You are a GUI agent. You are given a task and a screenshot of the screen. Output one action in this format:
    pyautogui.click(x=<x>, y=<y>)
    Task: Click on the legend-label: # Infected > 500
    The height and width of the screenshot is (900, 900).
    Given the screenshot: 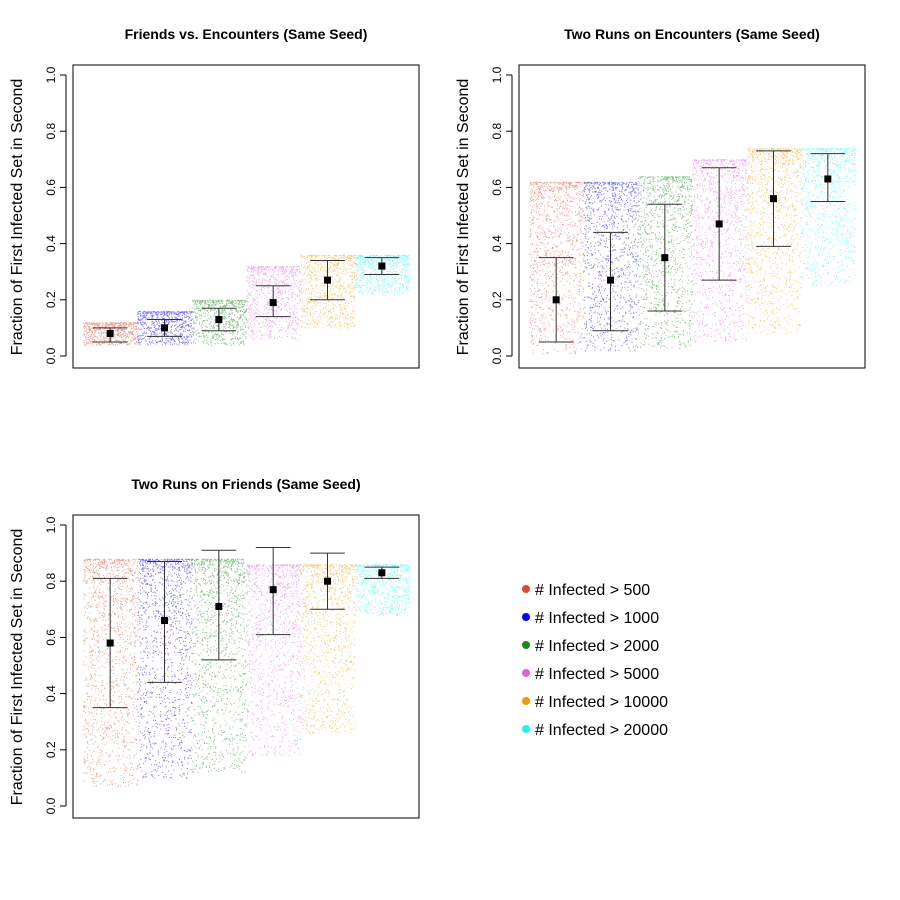 What is the action you would take?
    pyautogui.click(x=592, y=590)
    